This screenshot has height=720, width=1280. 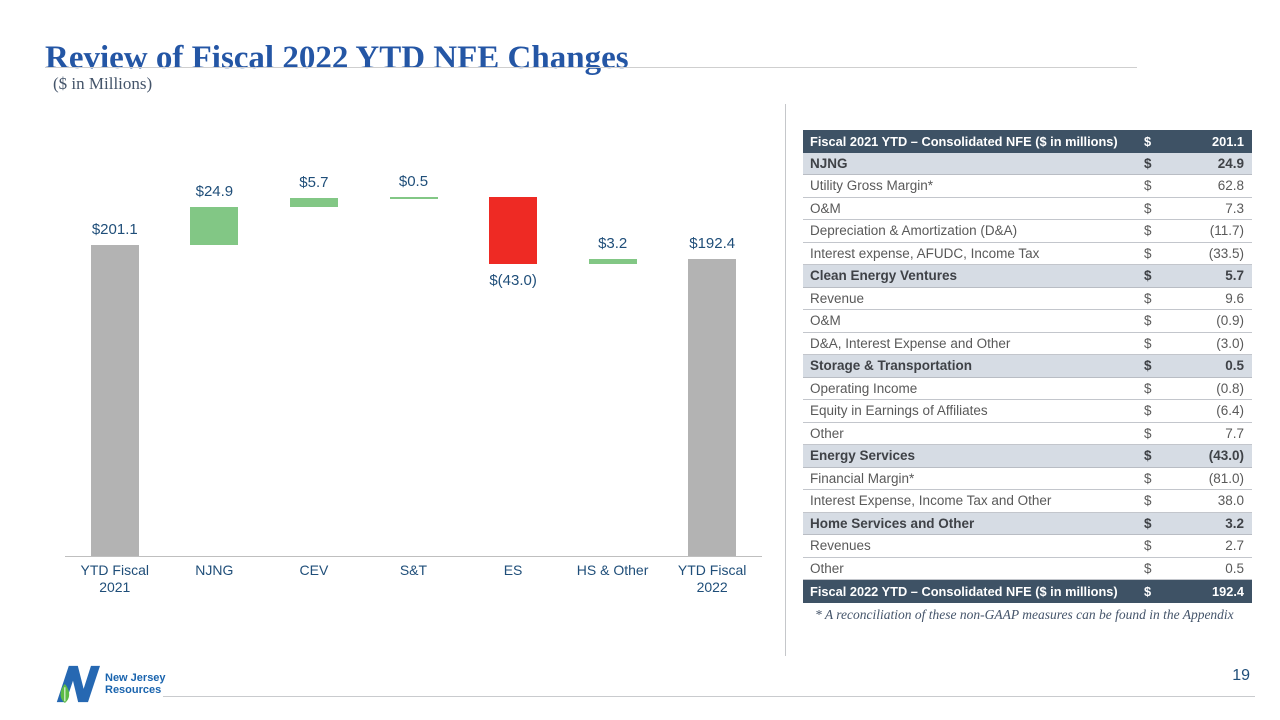 I want to click on table-row: Other $7.7, so click(x=1027, y=433).